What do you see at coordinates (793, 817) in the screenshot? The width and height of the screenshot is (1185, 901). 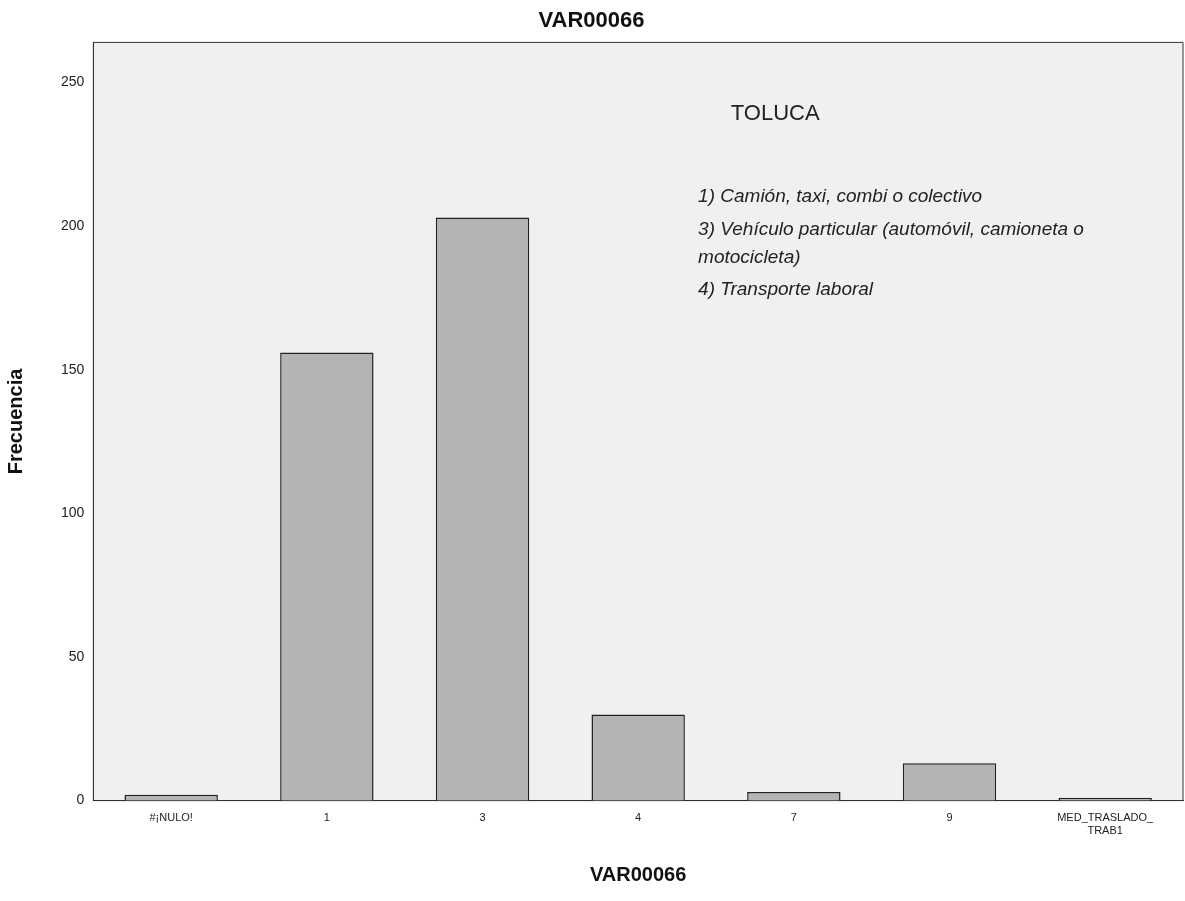 I see `x-tick-label: 7` at bounding box center [793, 817].